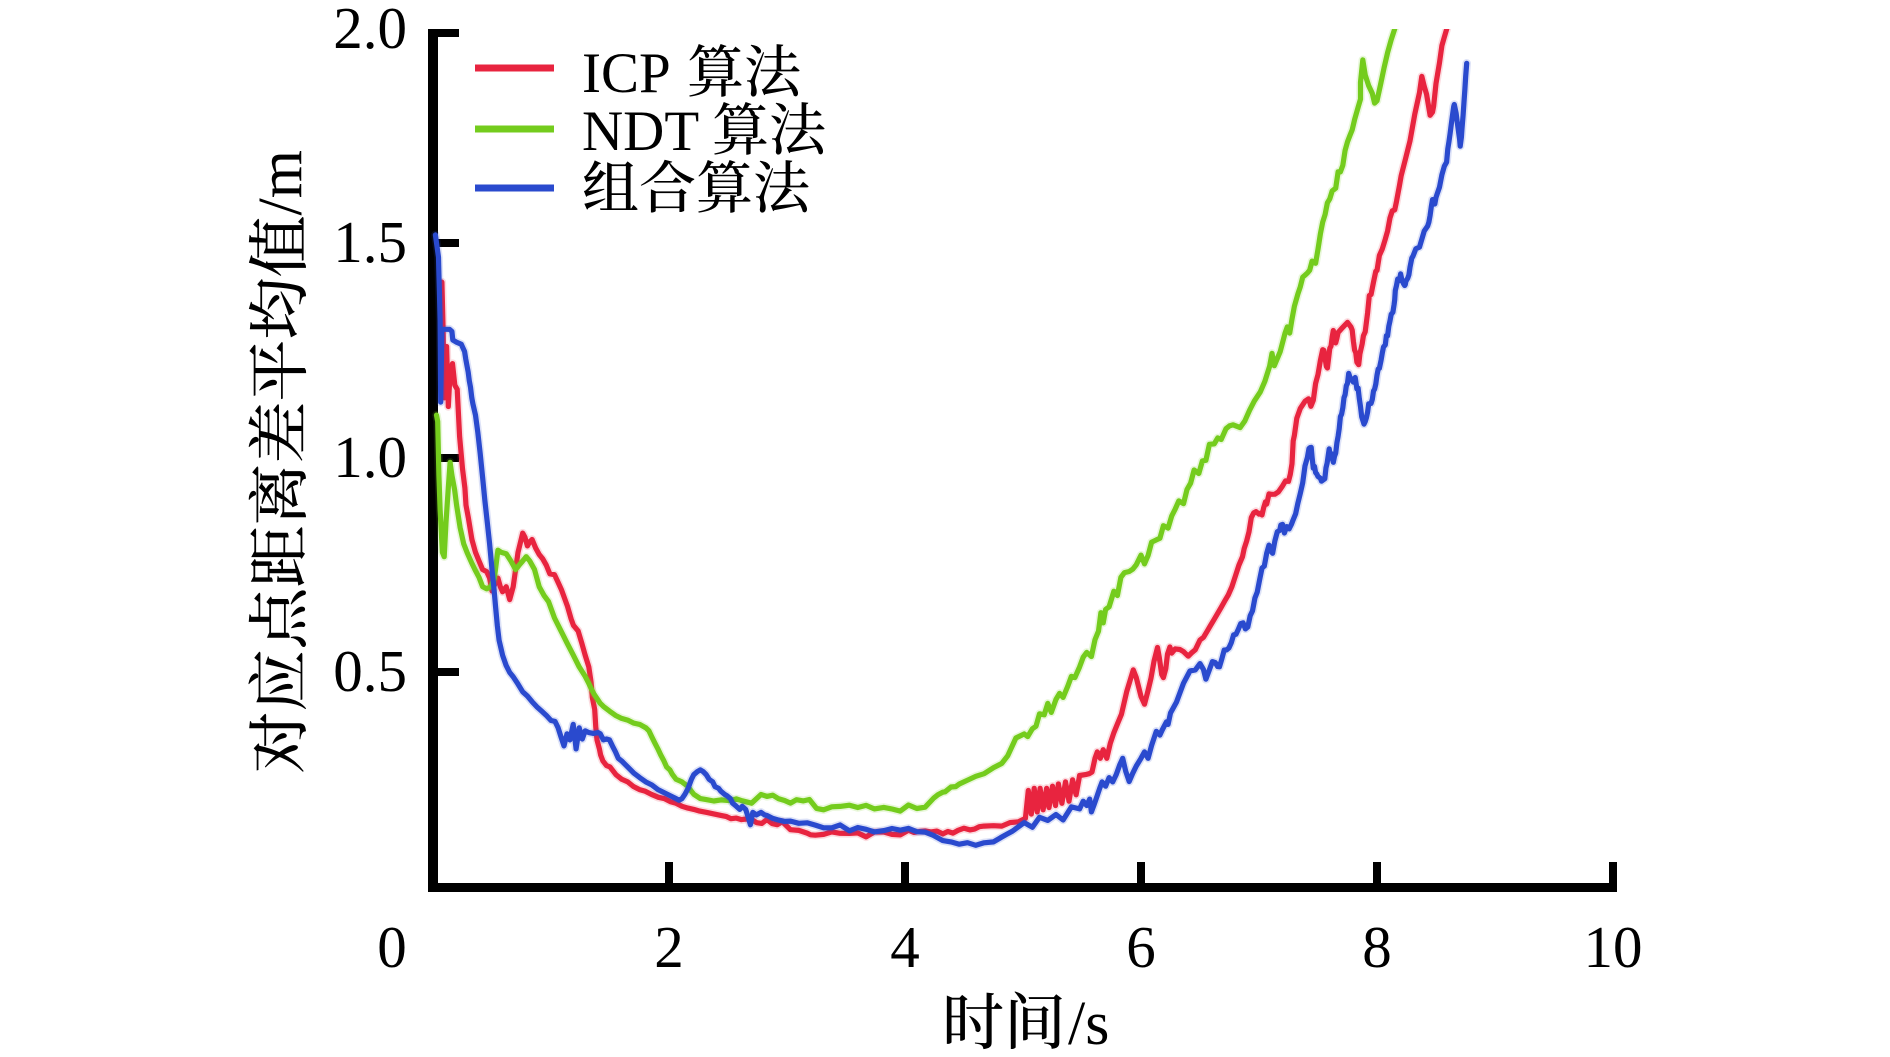 Image resolution: width=1890 pixels, height=1057 pixels. I want to click on svg-text: 1.0, so click(370, 457).